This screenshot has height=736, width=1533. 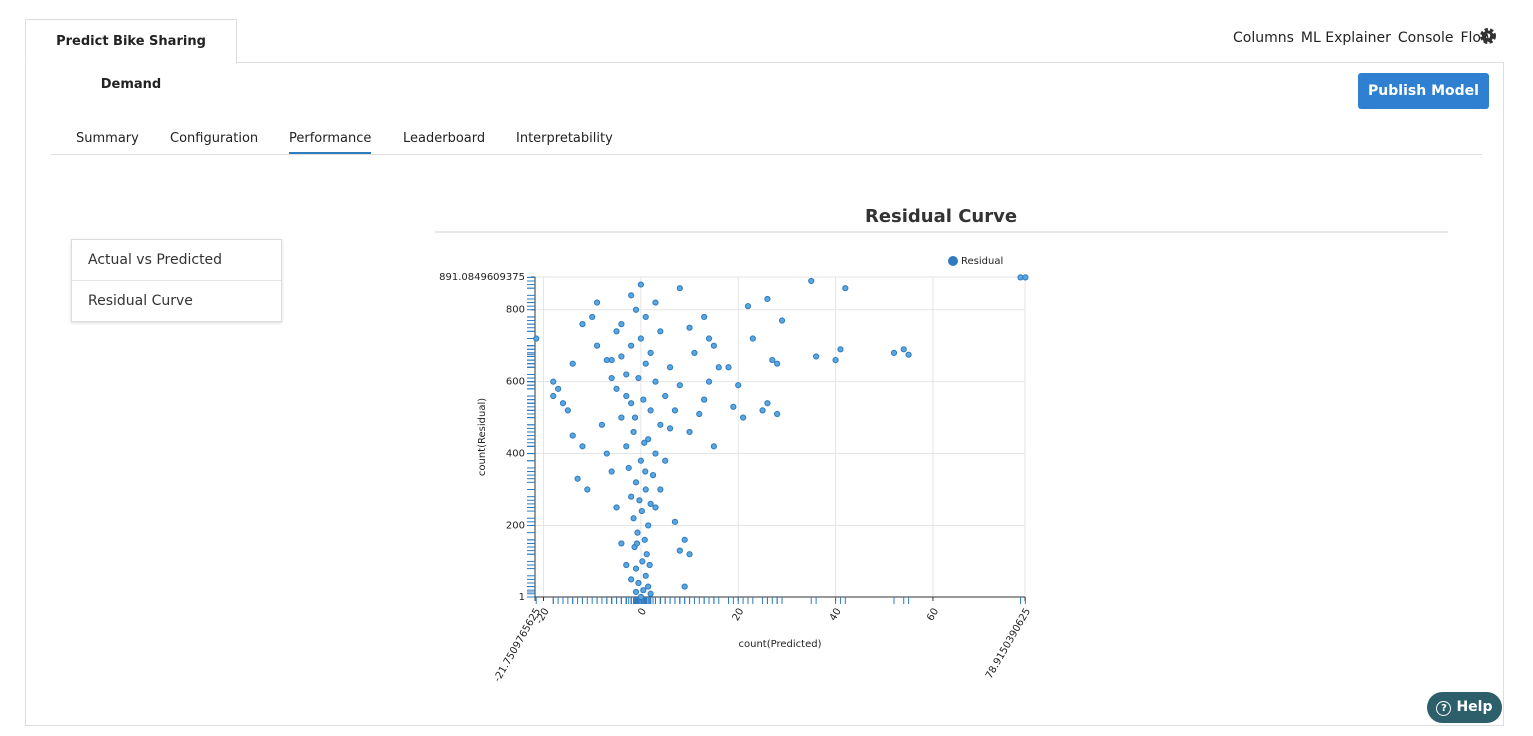 I want to click on x-tick-label: 0, so click(x=642, y=612).